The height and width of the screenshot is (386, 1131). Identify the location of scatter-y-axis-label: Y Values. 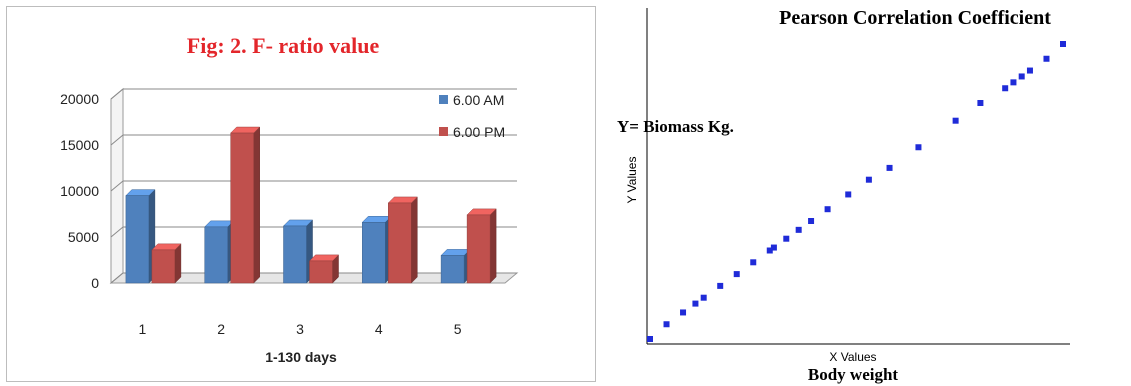
(632, 180).